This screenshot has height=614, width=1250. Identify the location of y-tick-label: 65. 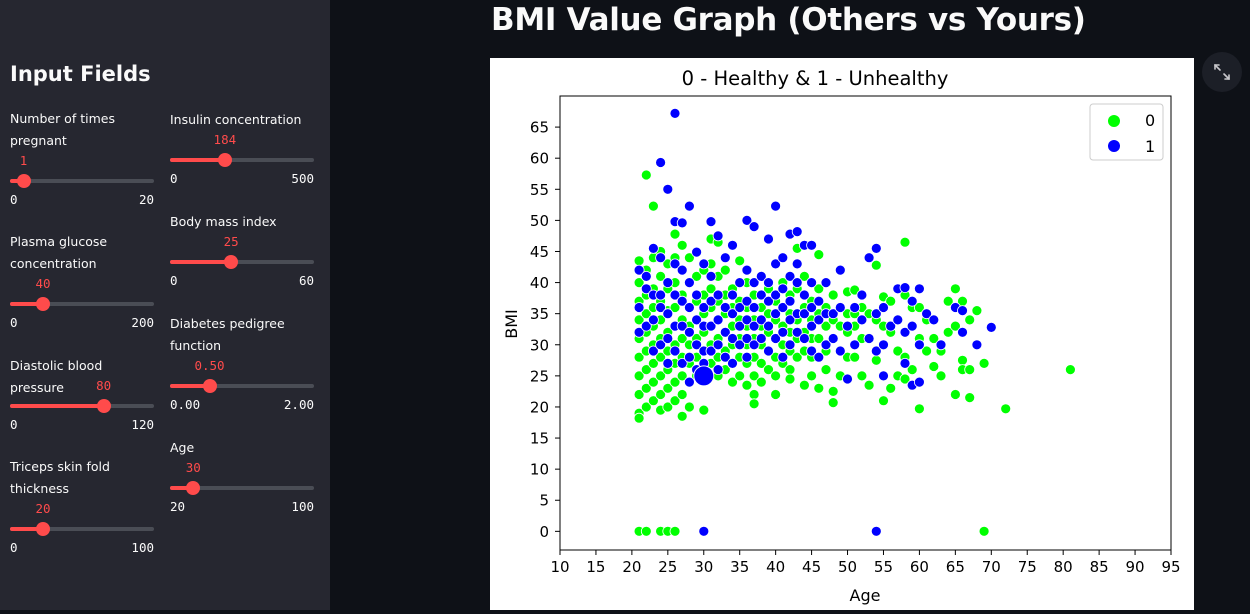
(539, 128).